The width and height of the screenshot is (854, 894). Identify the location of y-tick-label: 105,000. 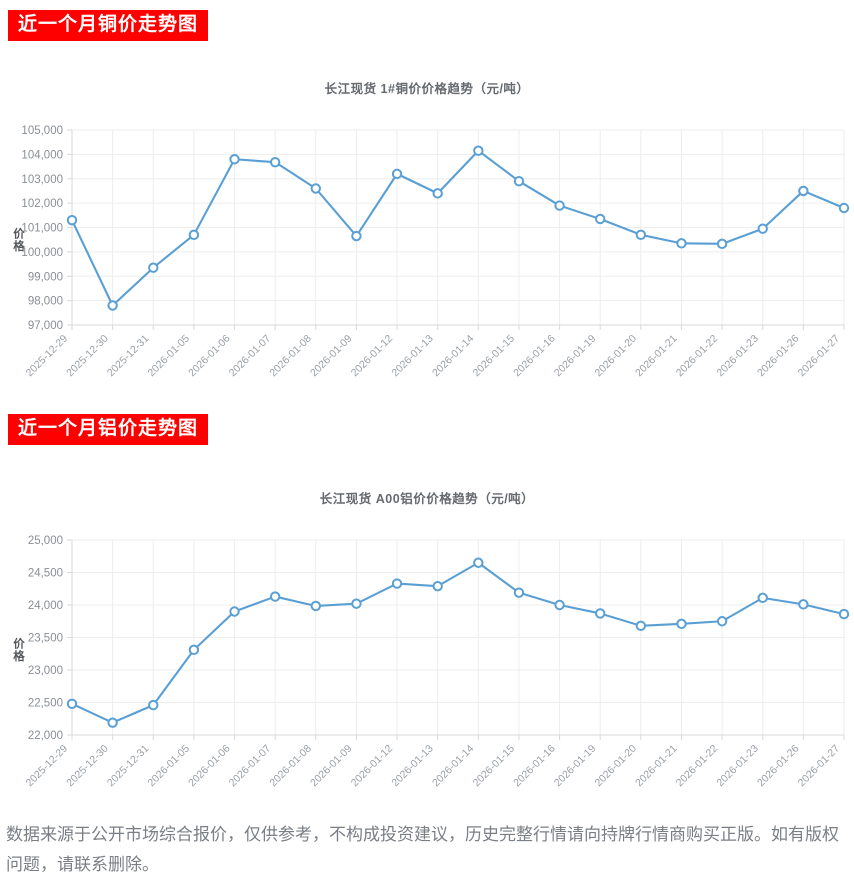
(42, 131).